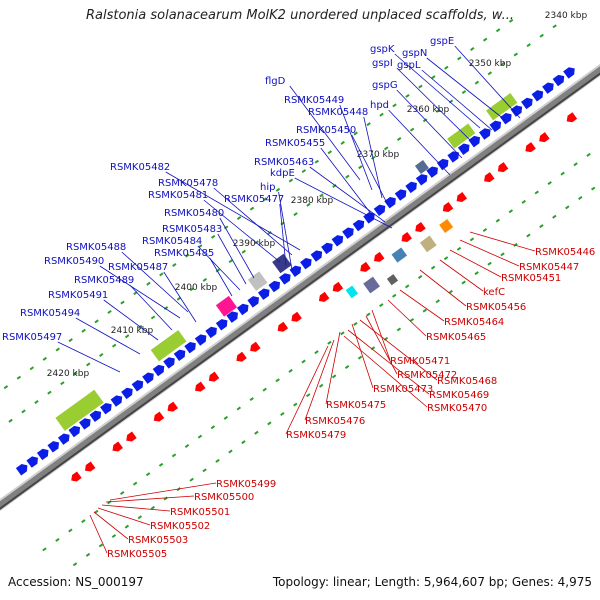 The width and height of the screenshot is (600, 600). Describe the element at coordinates (138, 267) in the screenshot. I see `gene-label-forward: RSMK05487` at that location.